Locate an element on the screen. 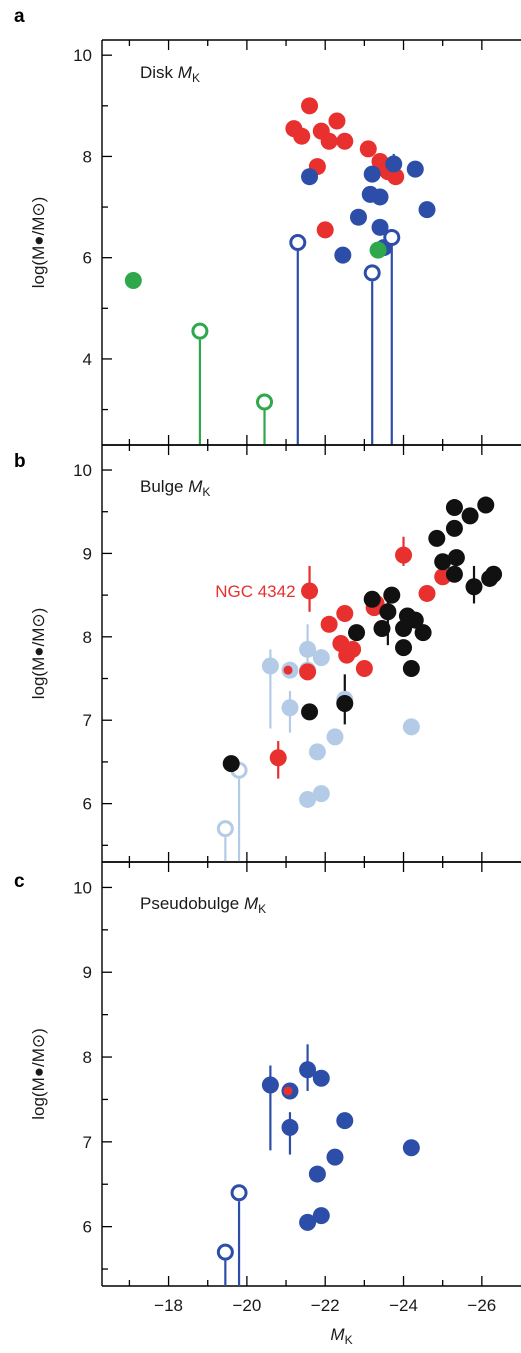 The image size is (521, 1353). annotation-ngc4342: NGC 4342 is located at coordinates (255, 591).